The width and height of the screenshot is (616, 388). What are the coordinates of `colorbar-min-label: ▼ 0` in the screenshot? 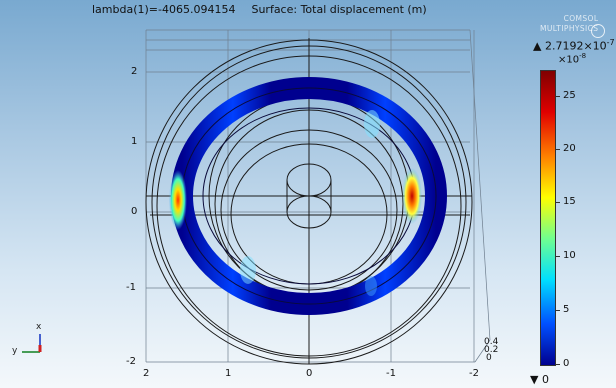 It's located at (539, 379).